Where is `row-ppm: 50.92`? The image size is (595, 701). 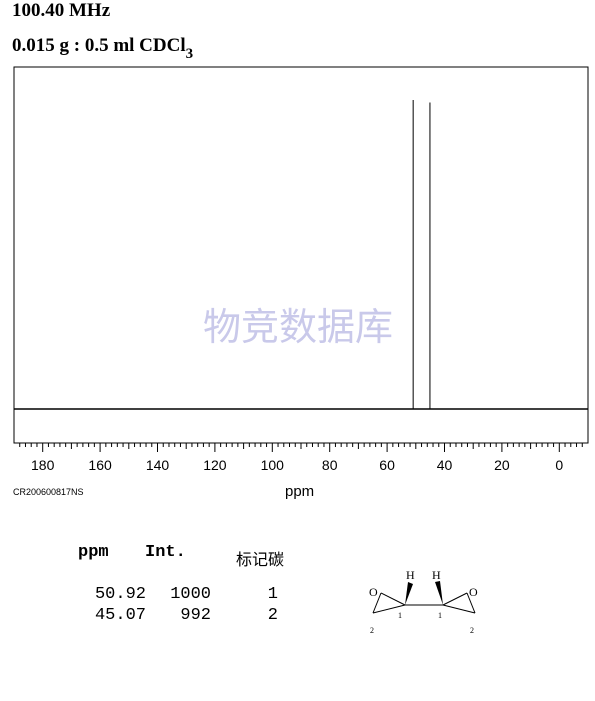 row-ppm: 50.92 is located at coordinates (120, 594).